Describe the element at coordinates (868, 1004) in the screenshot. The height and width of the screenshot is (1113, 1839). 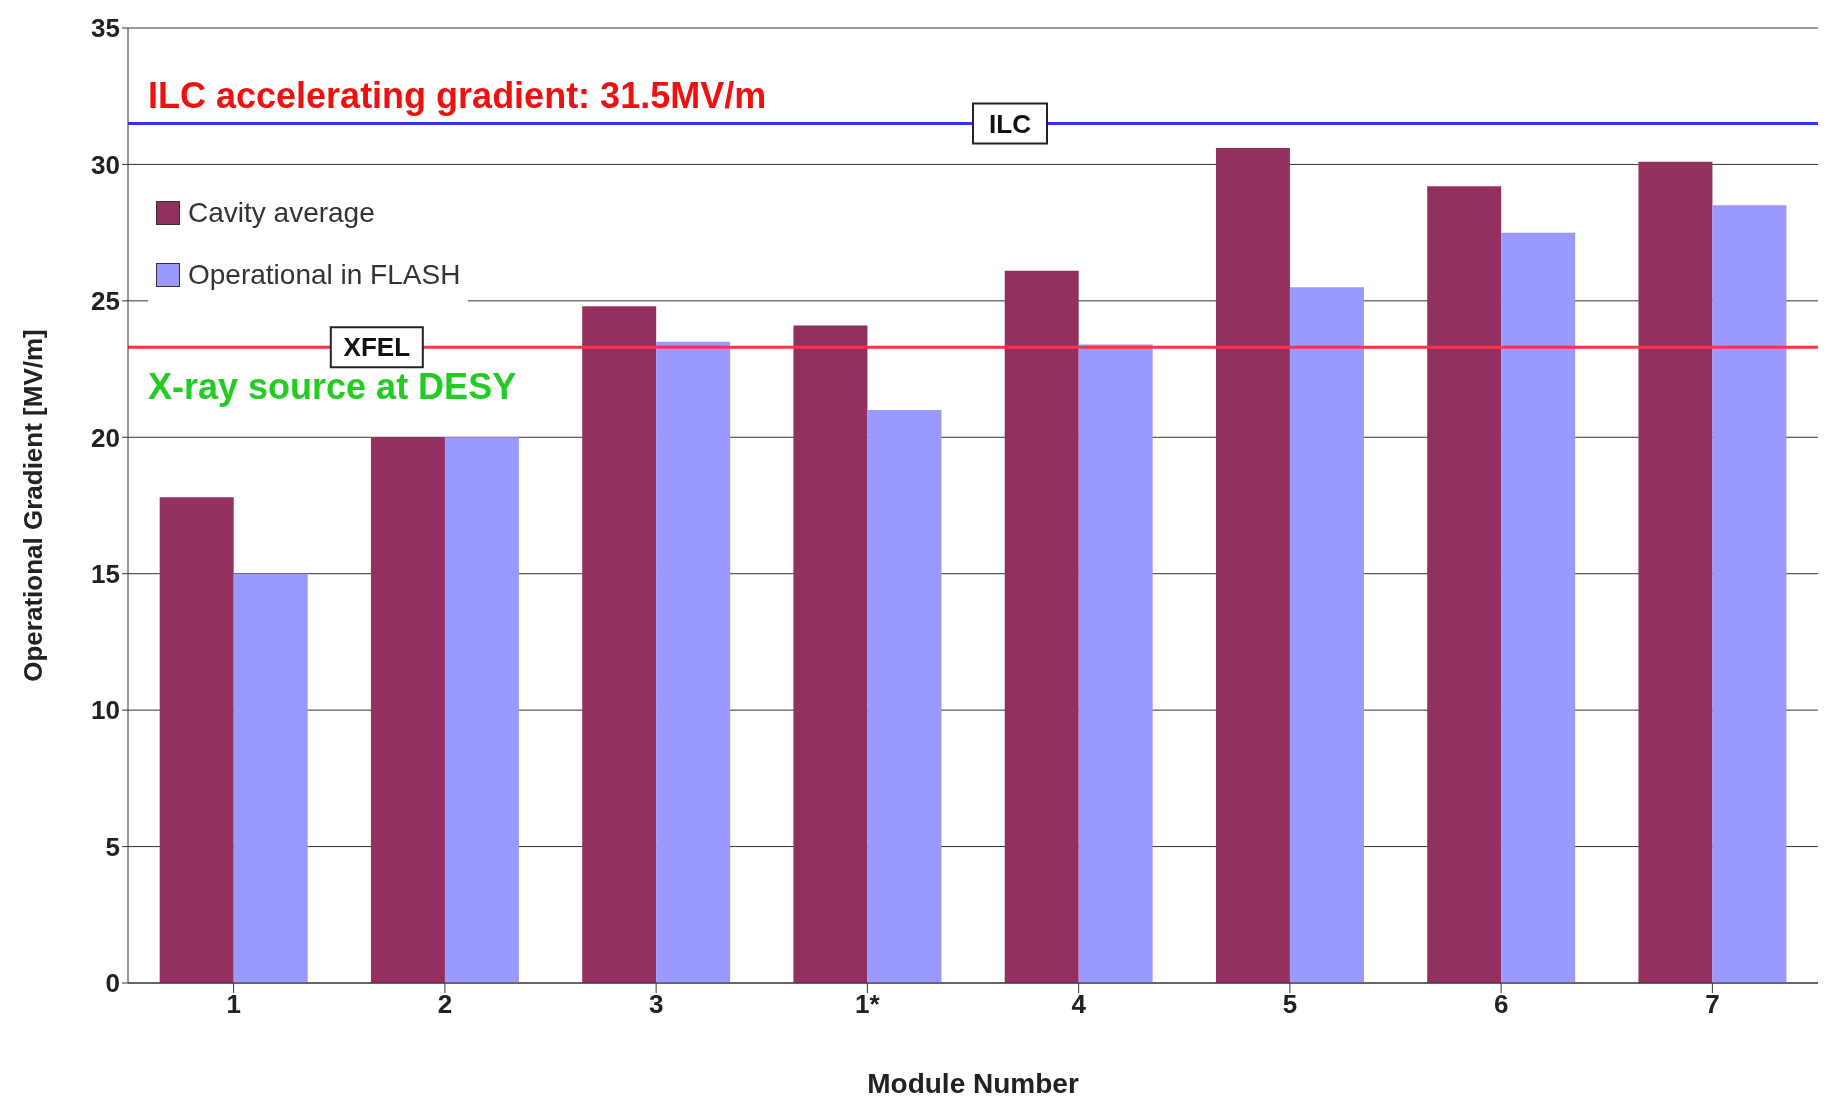
I see `x-tick-label: 1*` at that location.